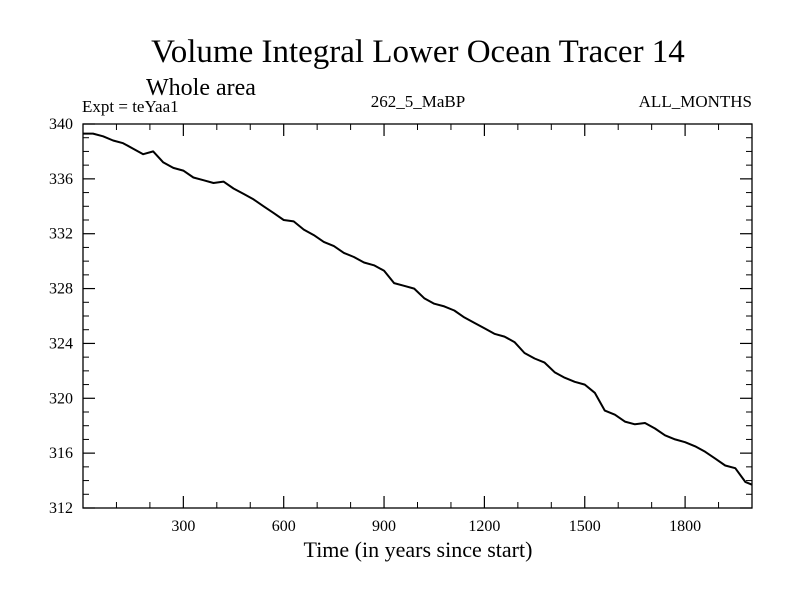 The image size is (800, 600). Describe the element at coordinates (61, 316) in the screenshot. I see `y-axis-tick-labels: 312 316 320 324 328 332 336 340` at that location.